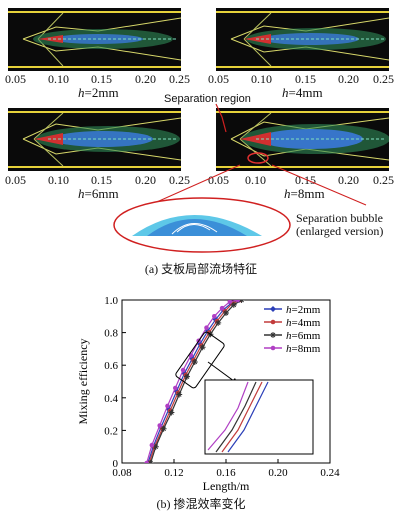  I want to click on separation-bubble-label: Separation bubble, so click(339, 218).